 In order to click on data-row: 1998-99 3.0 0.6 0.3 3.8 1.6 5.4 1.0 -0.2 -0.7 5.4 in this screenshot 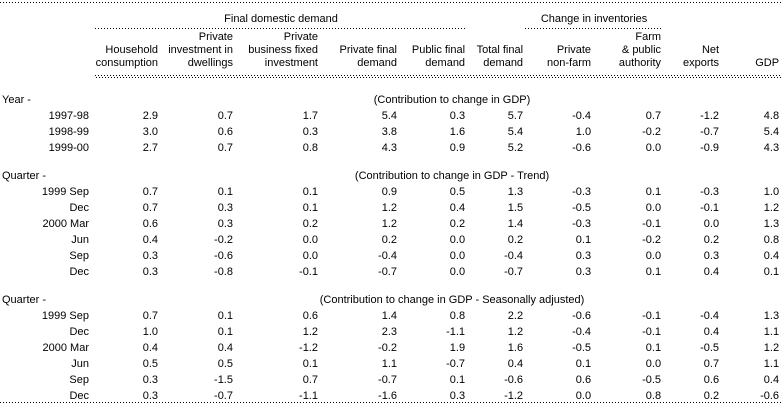, I will do `click(390, 130)`.